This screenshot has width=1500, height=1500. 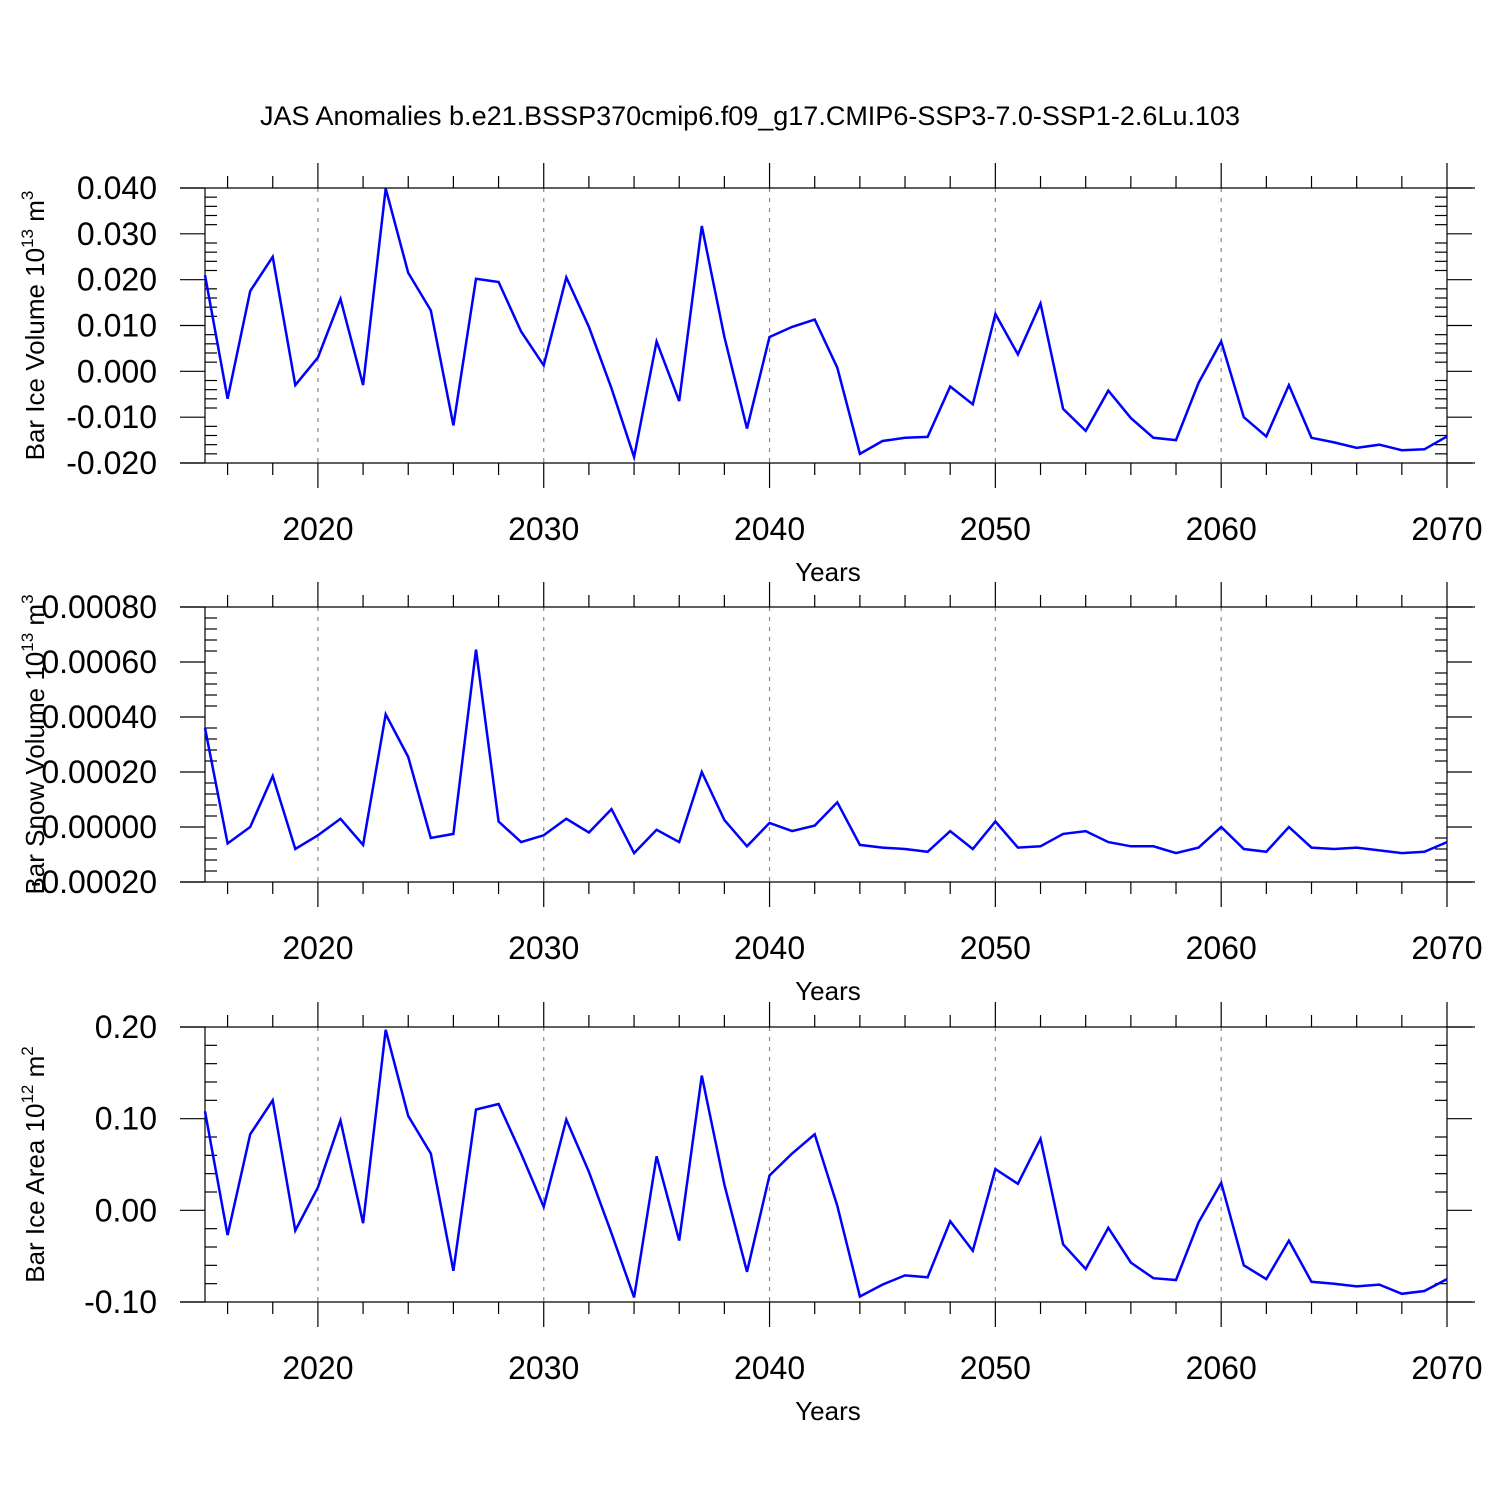 What do you see at coordinates (27, 1050) in the screenshot?
I see `y-axis-title-unit-exponent: 2` at bounding box center [27, 1050].